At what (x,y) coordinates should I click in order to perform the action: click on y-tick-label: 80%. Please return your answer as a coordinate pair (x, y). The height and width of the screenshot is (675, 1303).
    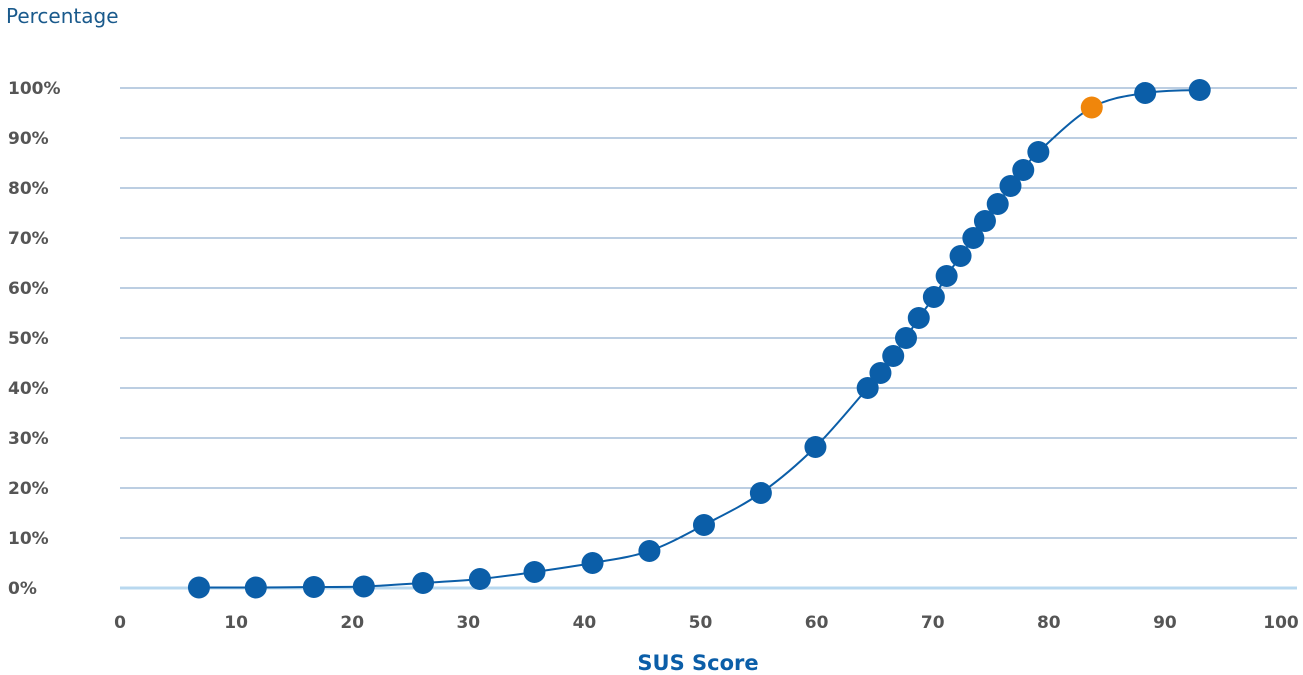
    Looking at the image, I should click on (28, 189).